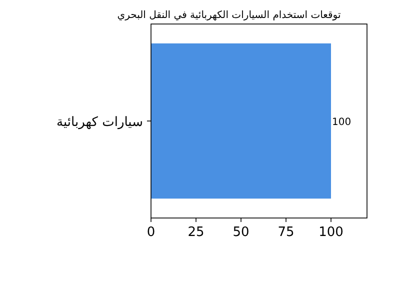  What do you see at coordinates (286, 232) in the screenshot?
I see `x-tick-label: 75` at bounding box center [286, 232].